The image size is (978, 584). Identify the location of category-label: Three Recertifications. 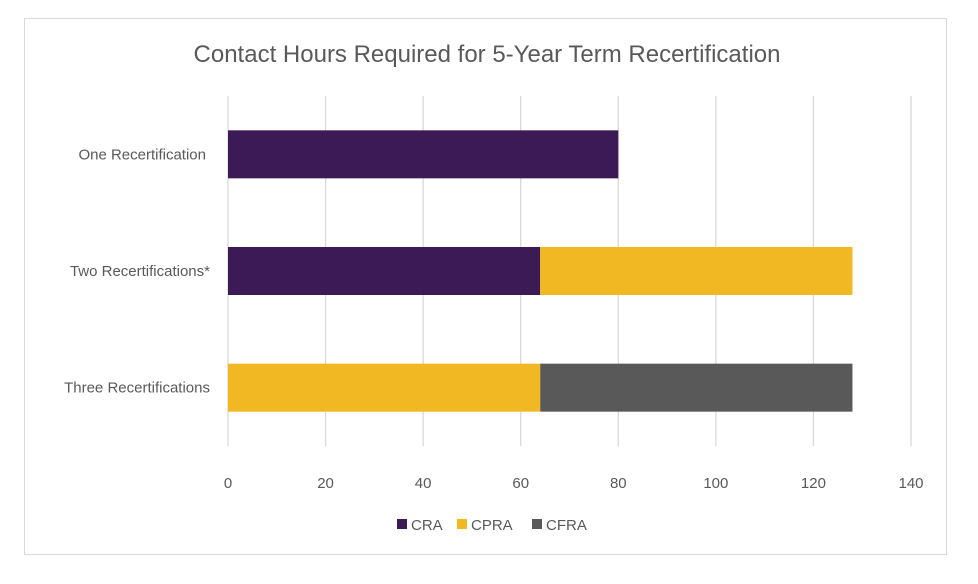
(137, 388).